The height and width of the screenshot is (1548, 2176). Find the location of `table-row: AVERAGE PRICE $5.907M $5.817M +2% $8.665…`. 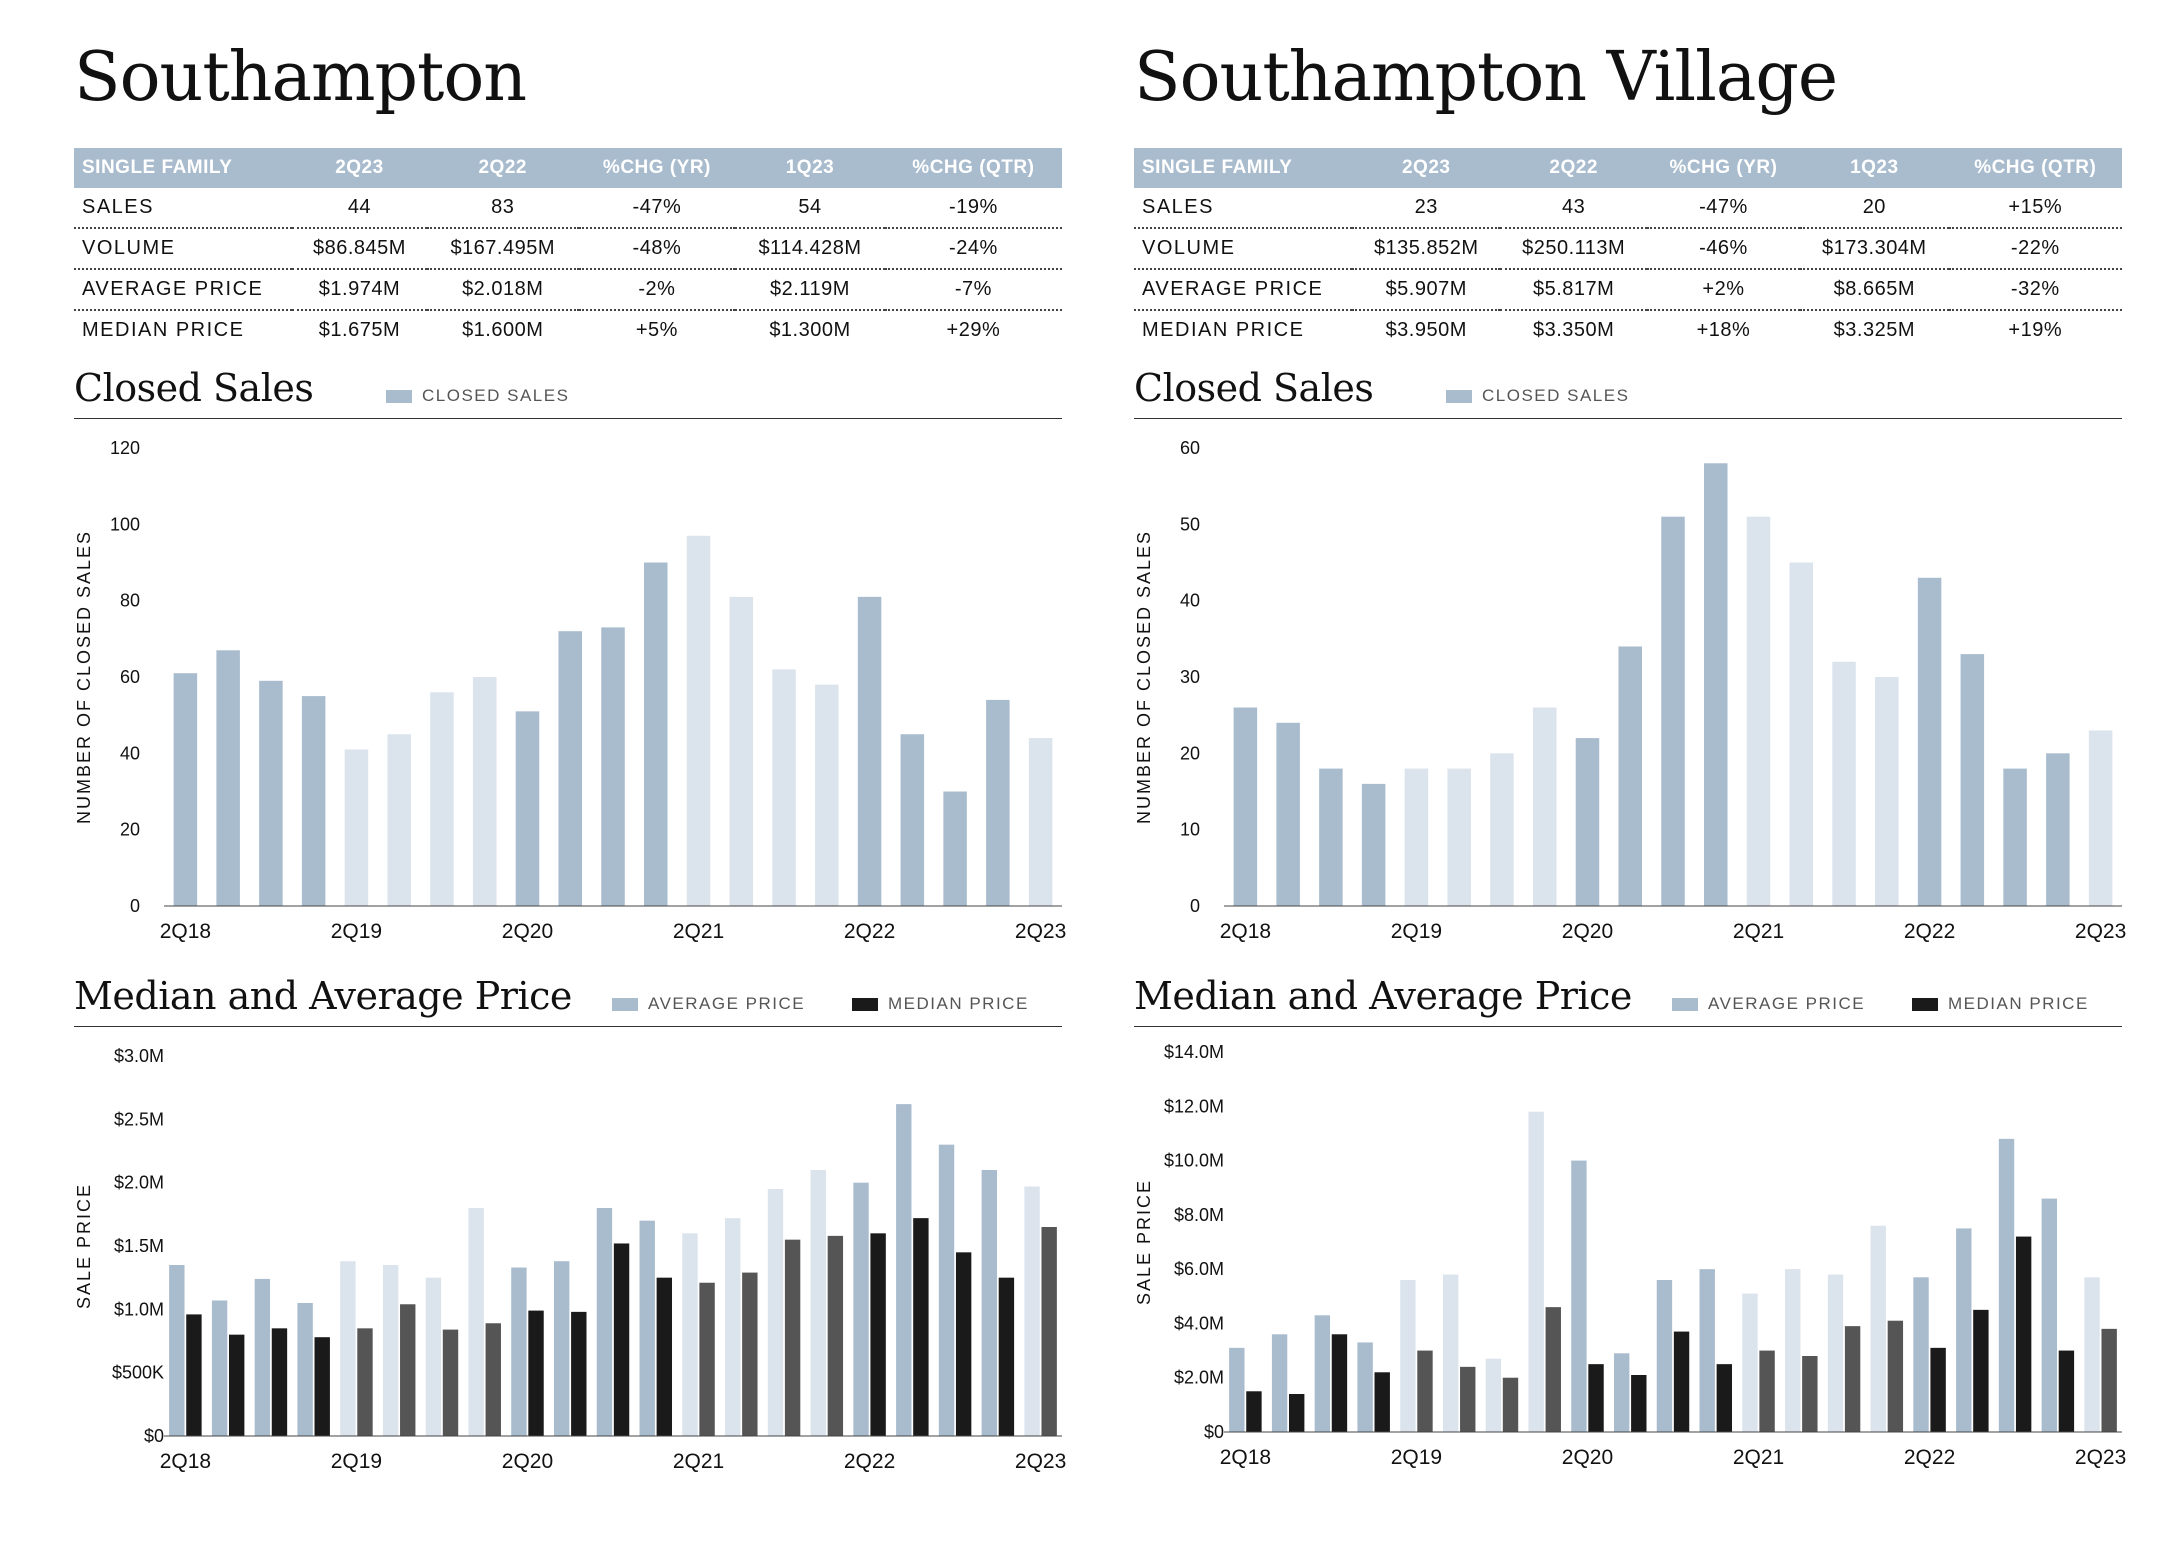

table-row: AVERAGE PRICE $5.907M $5.817M +2% $8.665… is located at coordinates (1628, 290).